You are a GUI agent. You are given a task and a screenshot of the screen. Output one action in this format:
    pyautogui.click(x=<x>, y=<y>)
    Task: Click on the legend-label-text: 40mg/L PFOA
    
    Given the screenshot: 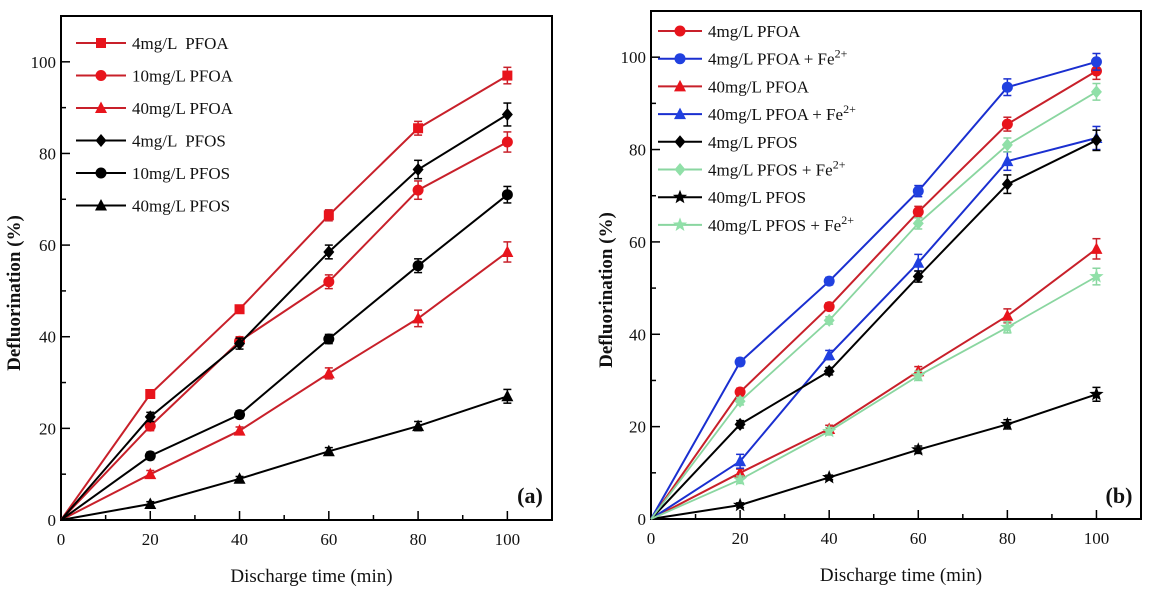 What is the action you would take?
    pyautogui.click(x=183, y=108)
    